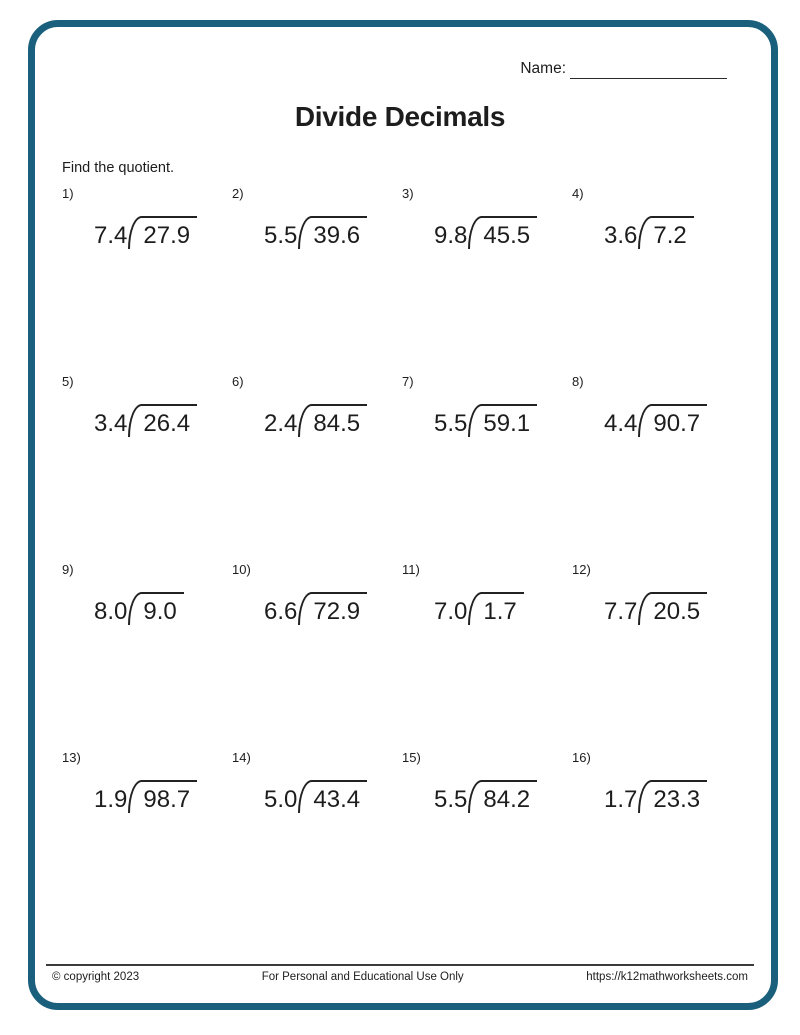 This screenshot has width=800, height=1035. I want to click on problem-number: 11), so click(411, 569).